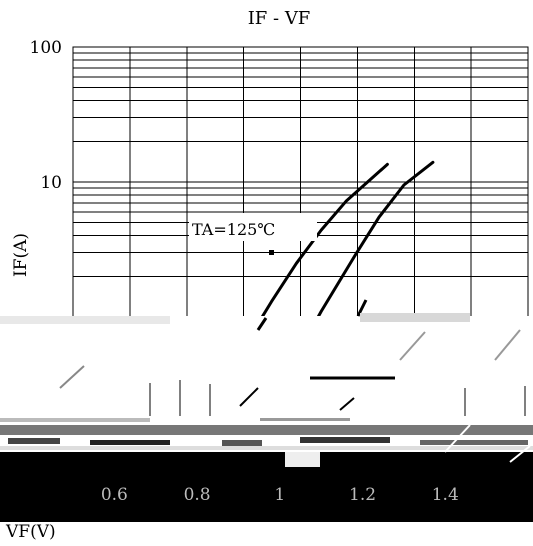 The height and width of the screenshot is (546, 533). I want to click on chart-title: IF - VF, so click(279, 18).